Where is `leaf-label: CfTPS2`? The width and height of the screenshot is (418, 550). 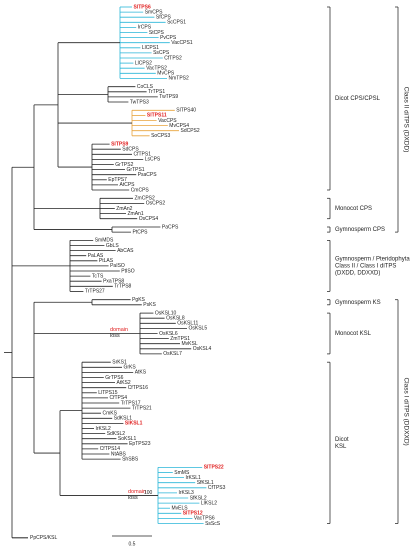 leaf-label: CfTPS2 is located at coordinates (173, 58).